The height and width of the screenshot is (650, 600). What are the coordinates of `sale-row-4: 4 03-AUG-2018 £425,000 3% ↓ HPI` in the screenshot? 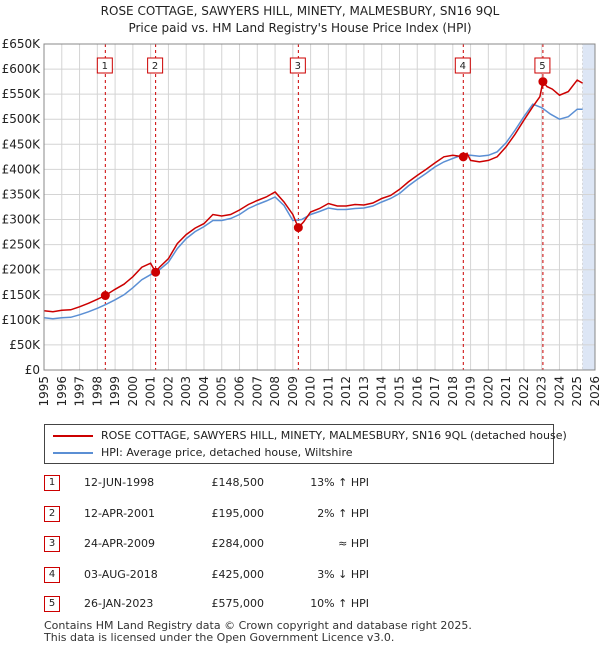 It's located at (234, 575).